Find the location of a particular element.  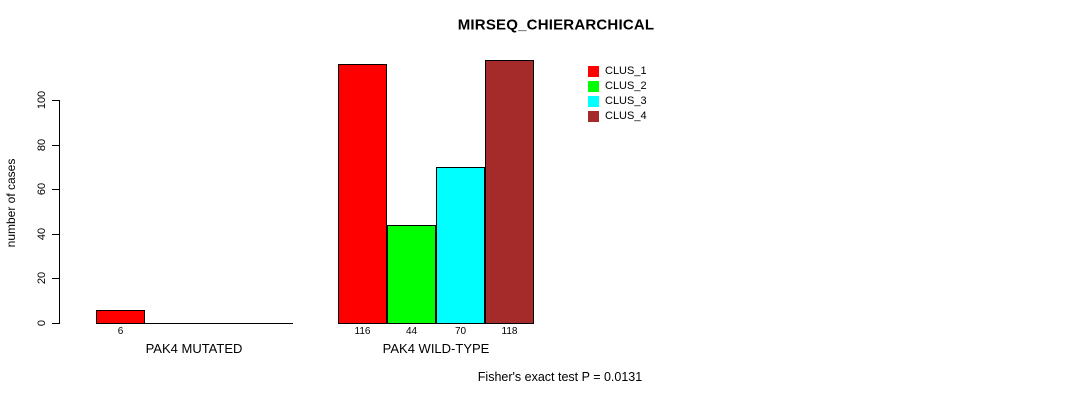

legend-swatch-clus-1-icon is located at coordinates (593, 71).